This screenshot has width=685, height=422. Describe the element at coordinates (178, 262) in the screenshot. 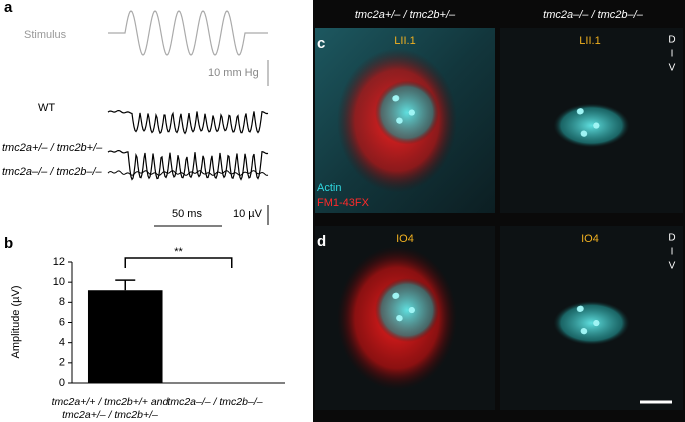

I see `significance-bracket` at that location.